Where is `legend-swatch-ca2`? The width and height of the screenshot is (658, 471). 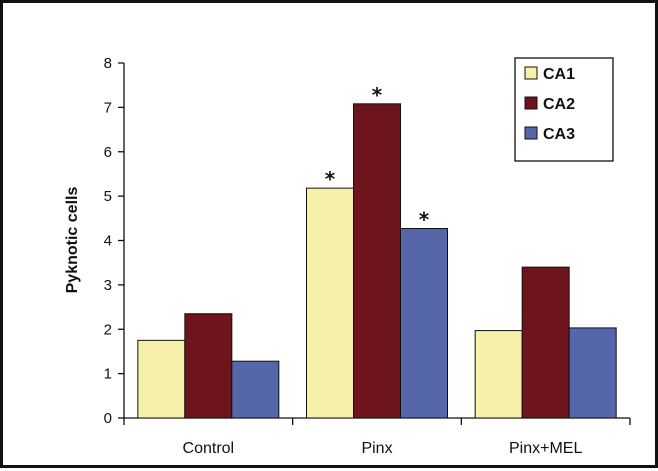 legend-swatch-ca2 is located at coordinates (531, 103).